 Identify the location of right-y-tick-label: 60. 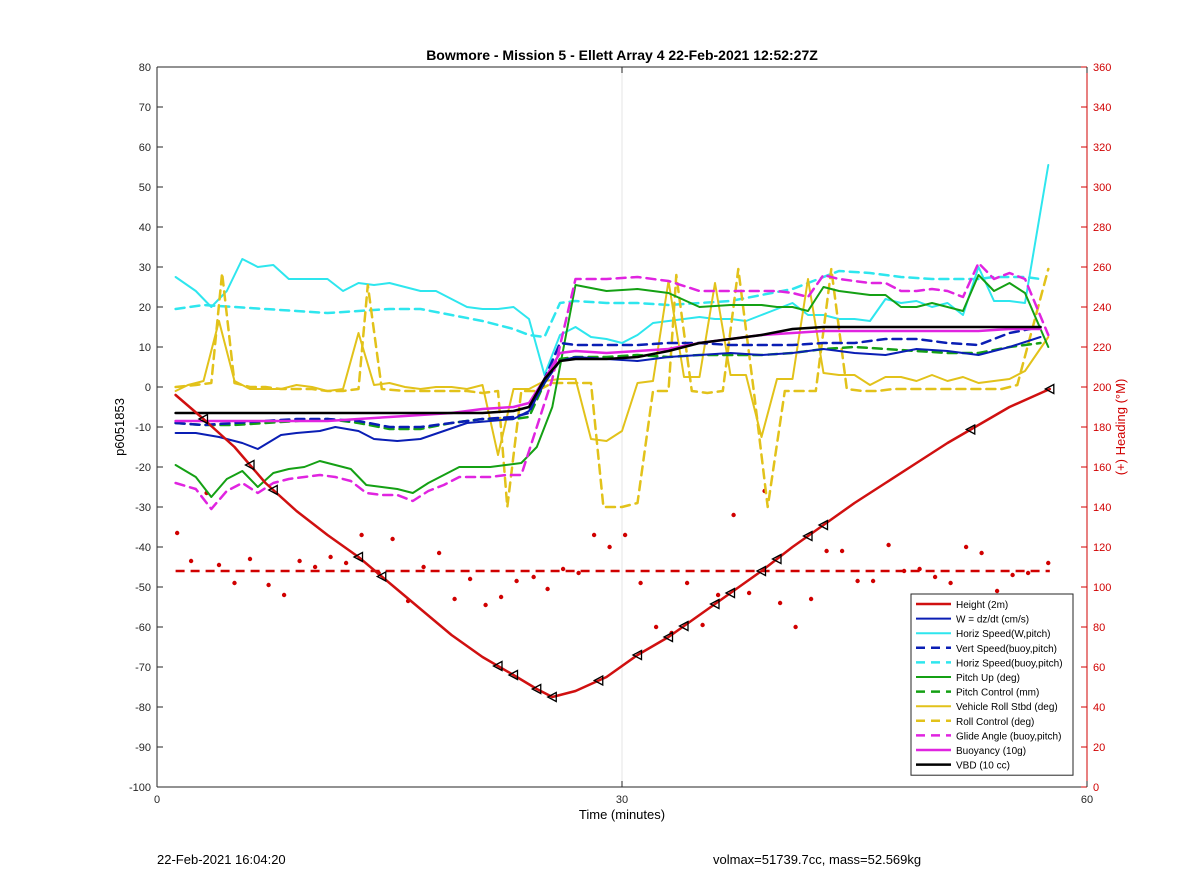
(1099, 668).